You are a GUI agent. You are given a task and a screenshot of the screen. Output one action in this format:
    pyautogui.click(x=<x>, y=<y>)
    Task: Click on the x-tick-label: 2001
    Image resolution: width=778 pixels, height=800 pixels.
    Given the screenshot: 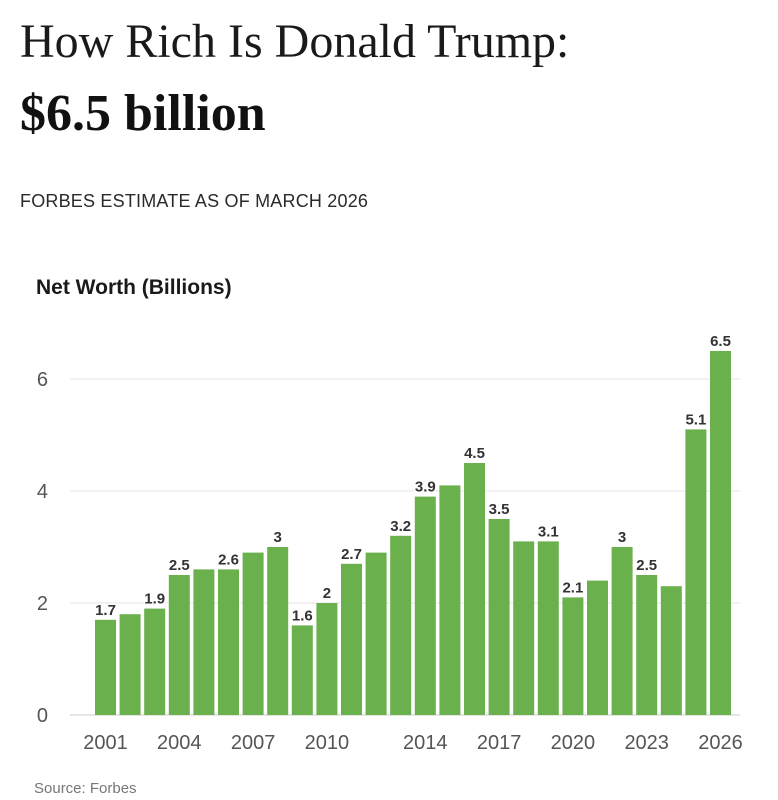 What is the action you would take?
    pyautogui.click(x=105, y=743)
    